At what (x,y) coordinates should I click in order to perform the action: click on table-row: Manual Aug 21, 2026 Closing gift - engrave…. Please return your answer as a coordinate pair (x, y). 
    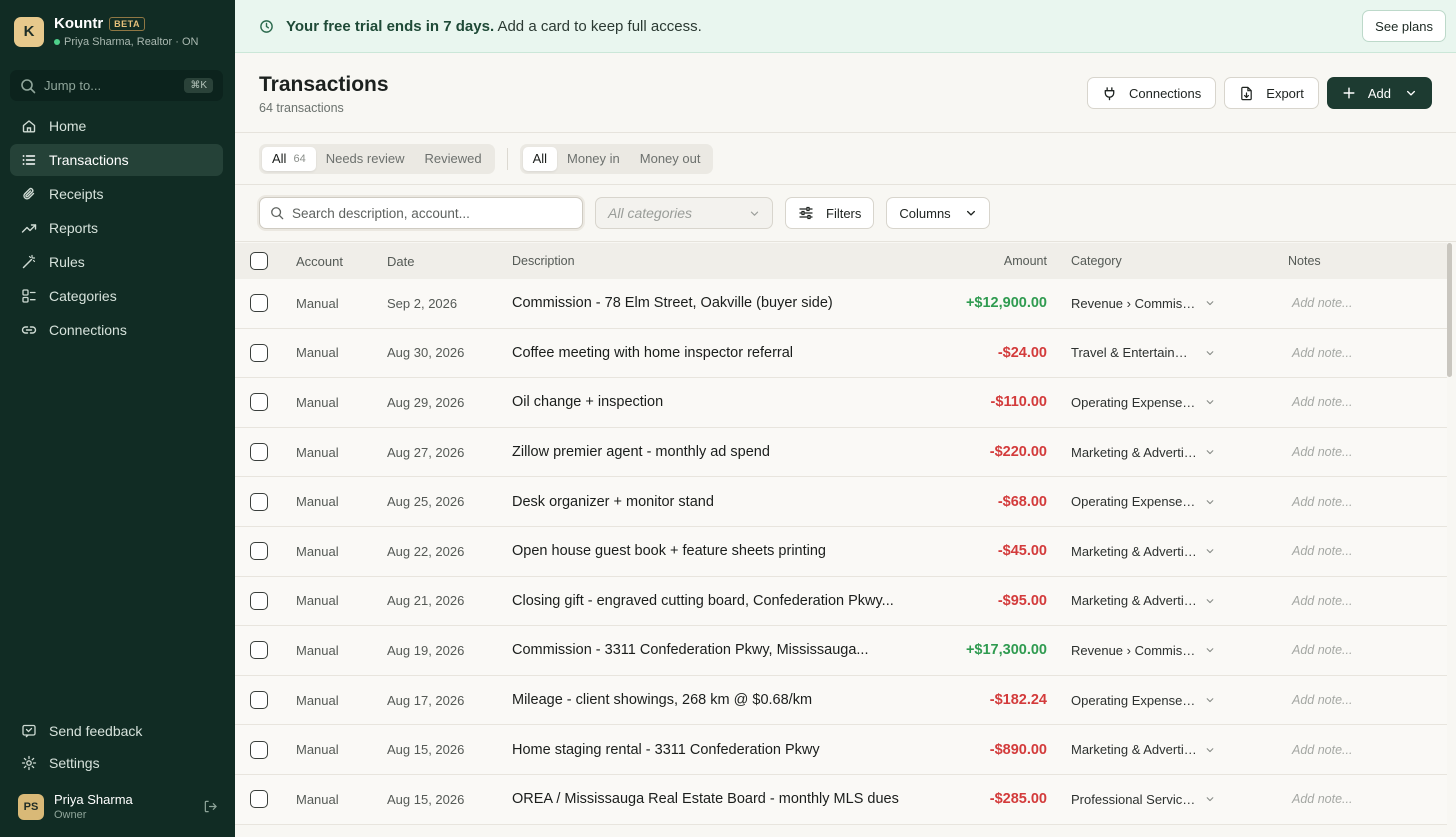
    Looking at the image, I should click on (841, 601).